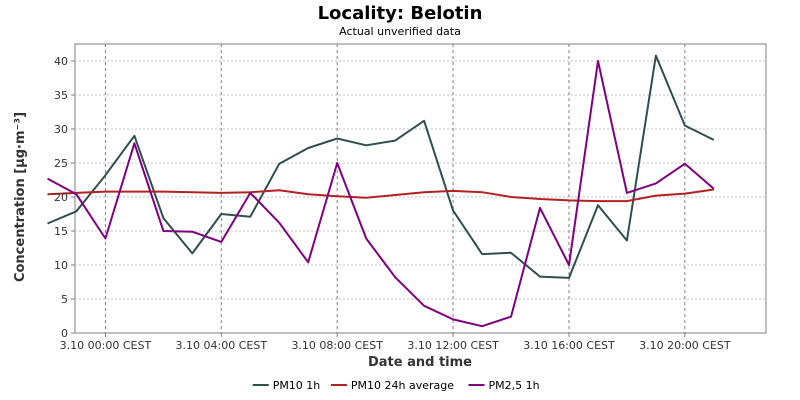 Image resolution: width=800 pixels, height=400 pixels. I want to click on legend-label: PM2,5 1h, so click(514, 385).